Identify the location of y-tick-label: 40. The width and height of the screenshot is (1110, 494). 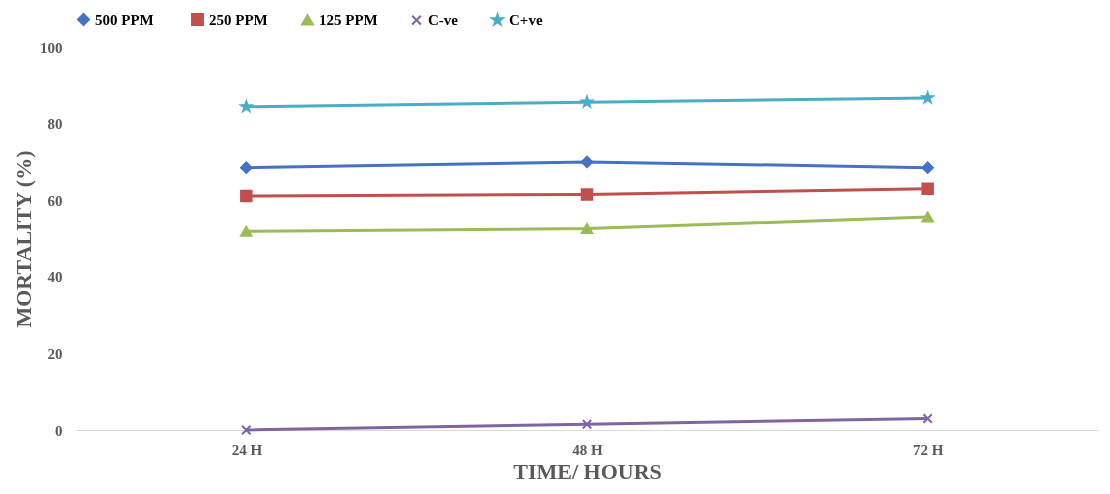
(55, 277).